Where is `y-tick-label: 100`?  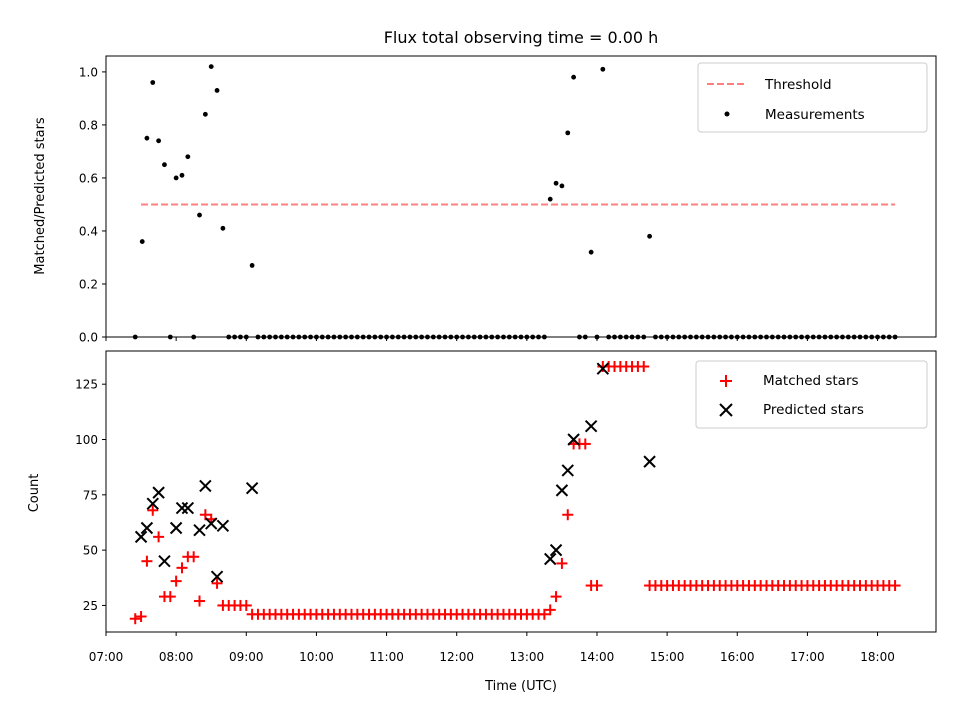
y-tick-label: 100 is located at coordinates (86, 440).